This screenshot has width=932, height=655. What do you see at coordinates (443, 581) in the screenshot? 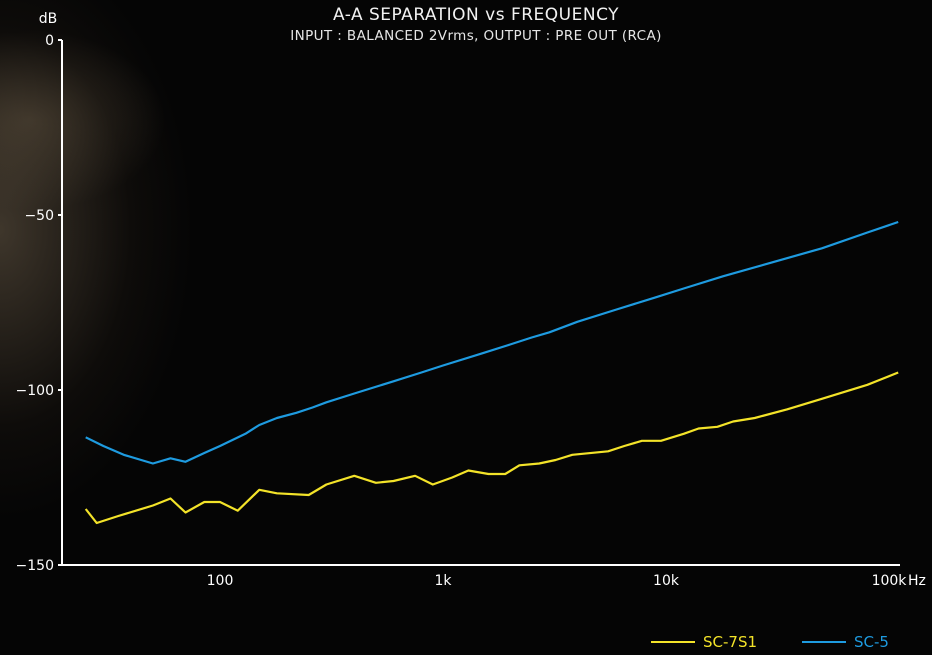
I see `x-tick-label: 1k` at bounding box center [443, 581].